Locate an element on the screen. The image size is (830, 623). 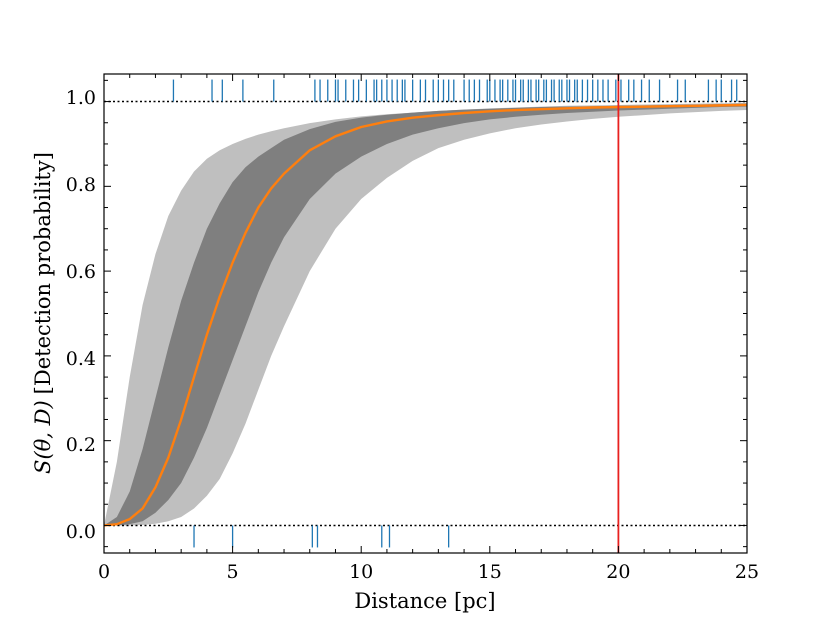
x-tick-label: 10 is located at coordinates (361, 572).